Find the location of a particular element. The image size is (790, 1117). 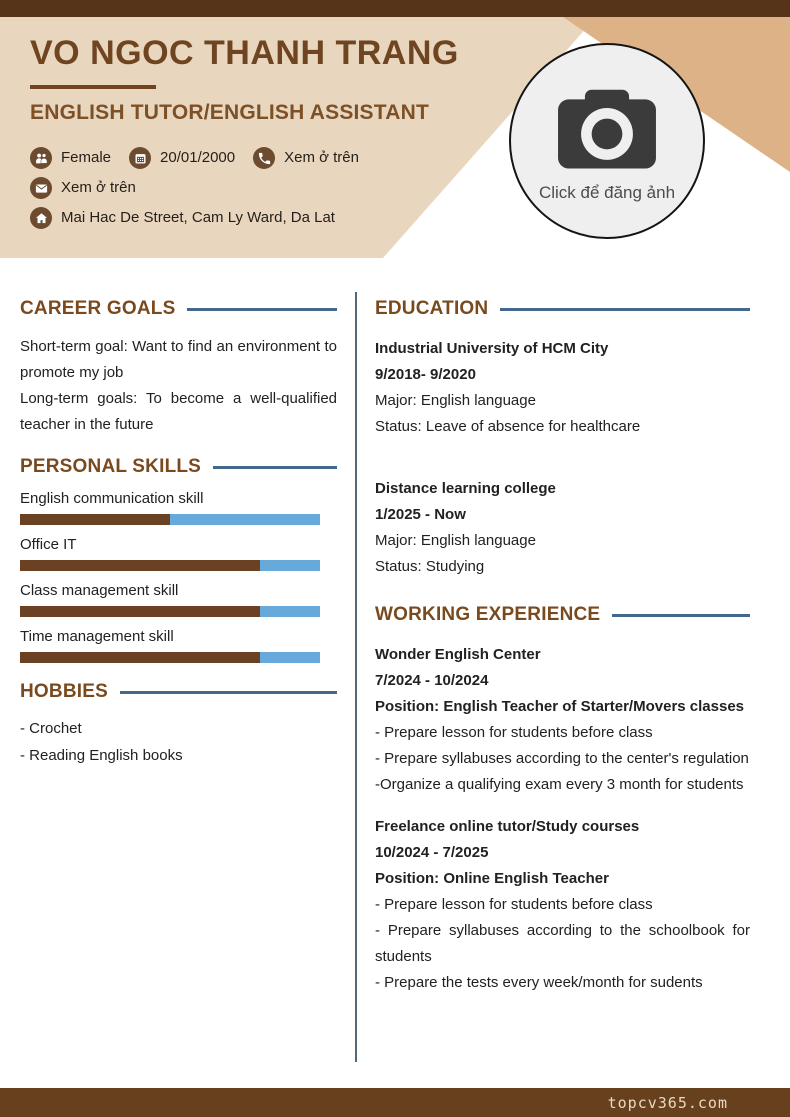

phone-icon is located at coordinates (264, 158).